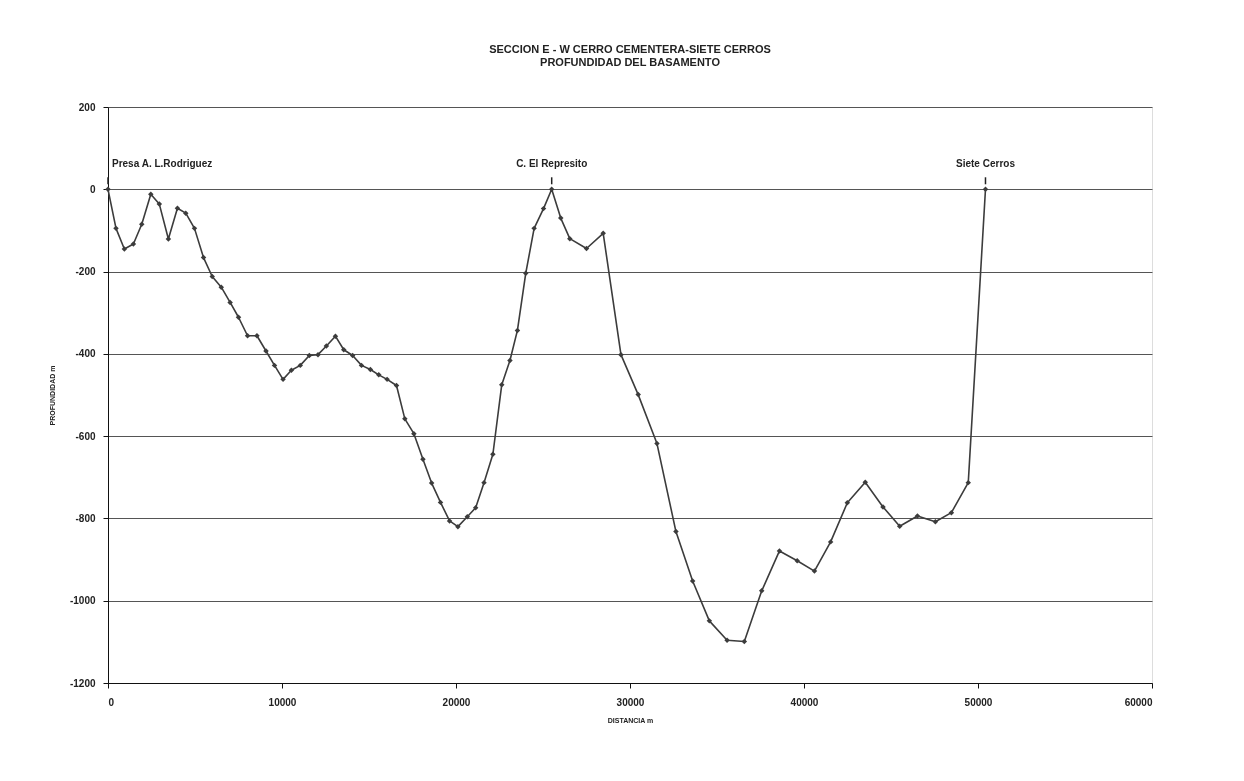  What do you see at coordinates (804, 702) in the screenshot?
I see `x-tick-label: 40000` at bounding box center [804, 702].